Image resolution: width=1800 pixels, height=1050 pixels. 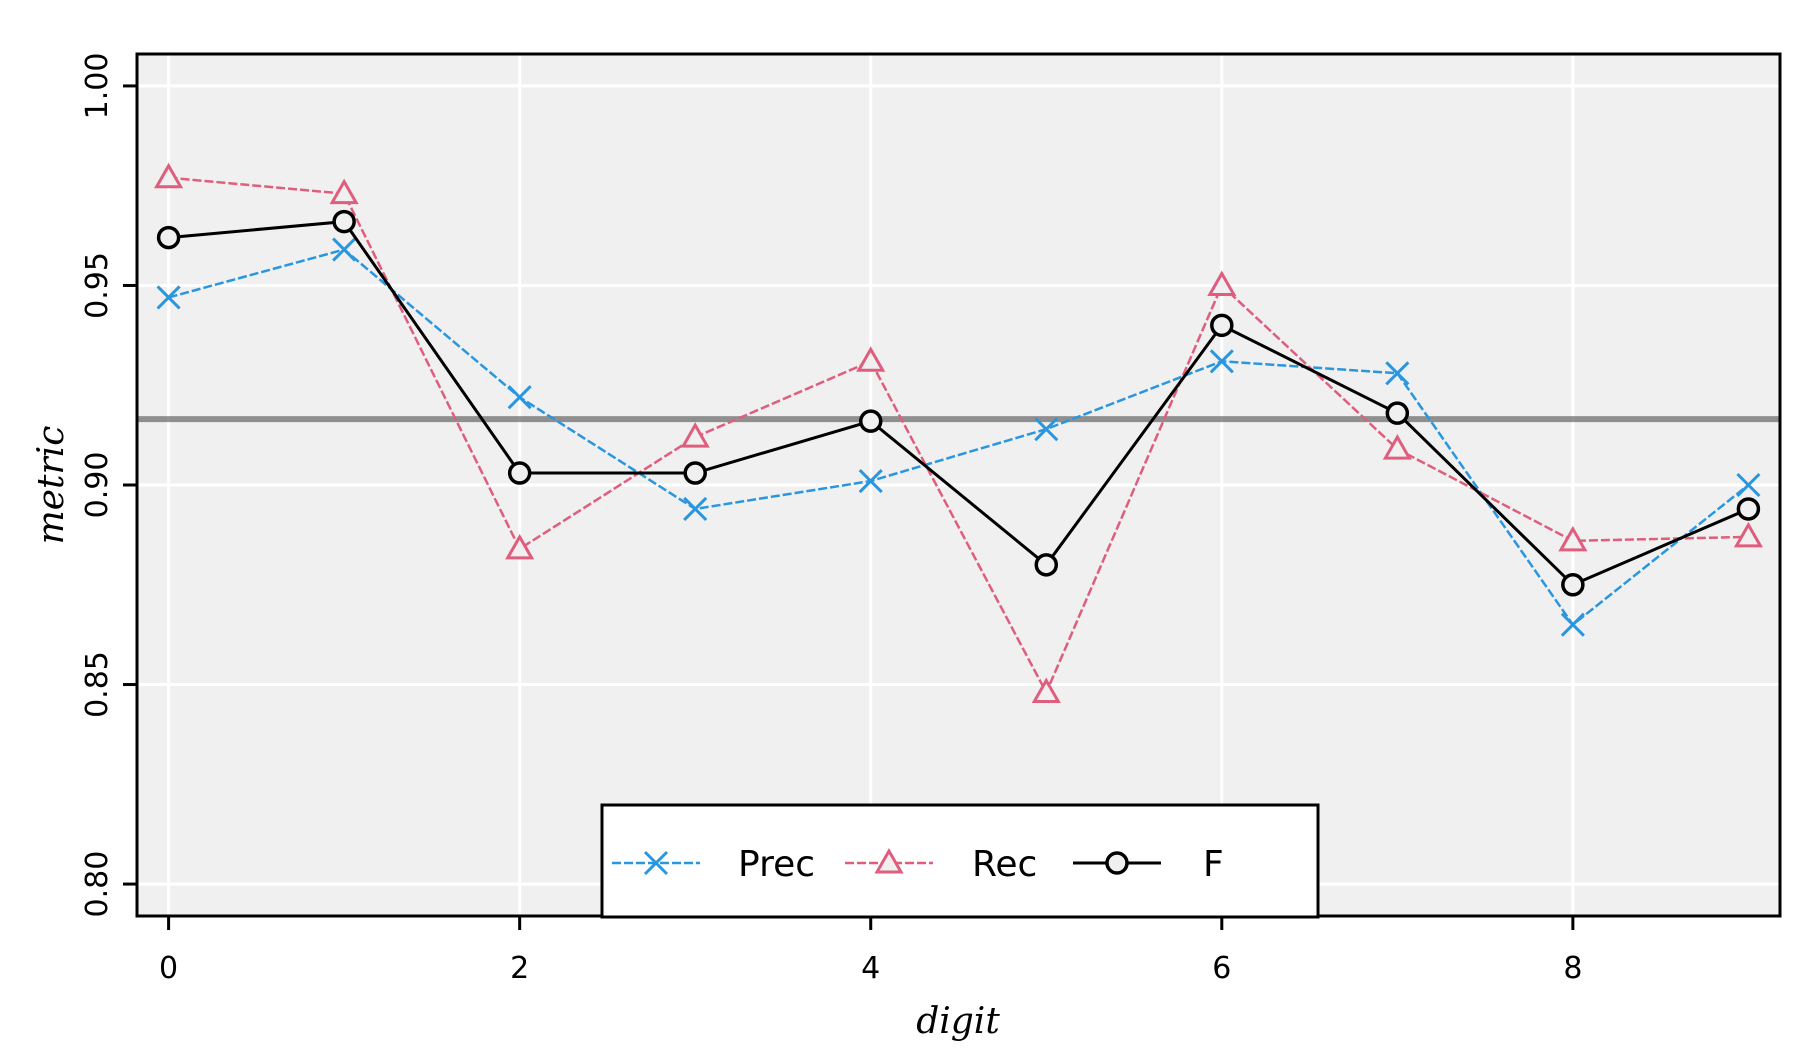 What do you see at coordinates (1572, 968) in the screenshot?
I see `x-tick-label: 8` at bounding box center [1572, 968].